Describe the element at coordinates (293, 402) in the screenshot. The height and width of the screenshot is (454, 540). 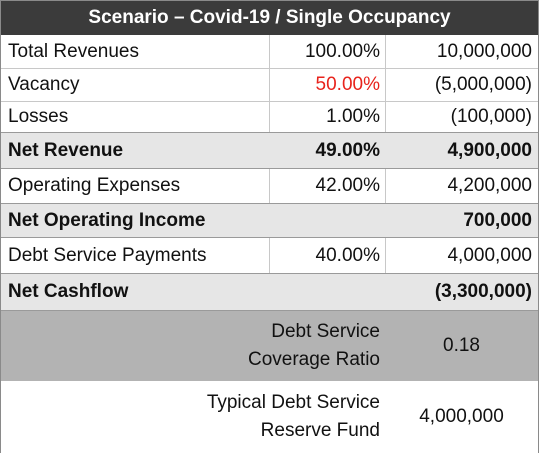
I see `label-reserve-fund-line1: Typical Debt Service` at that location.